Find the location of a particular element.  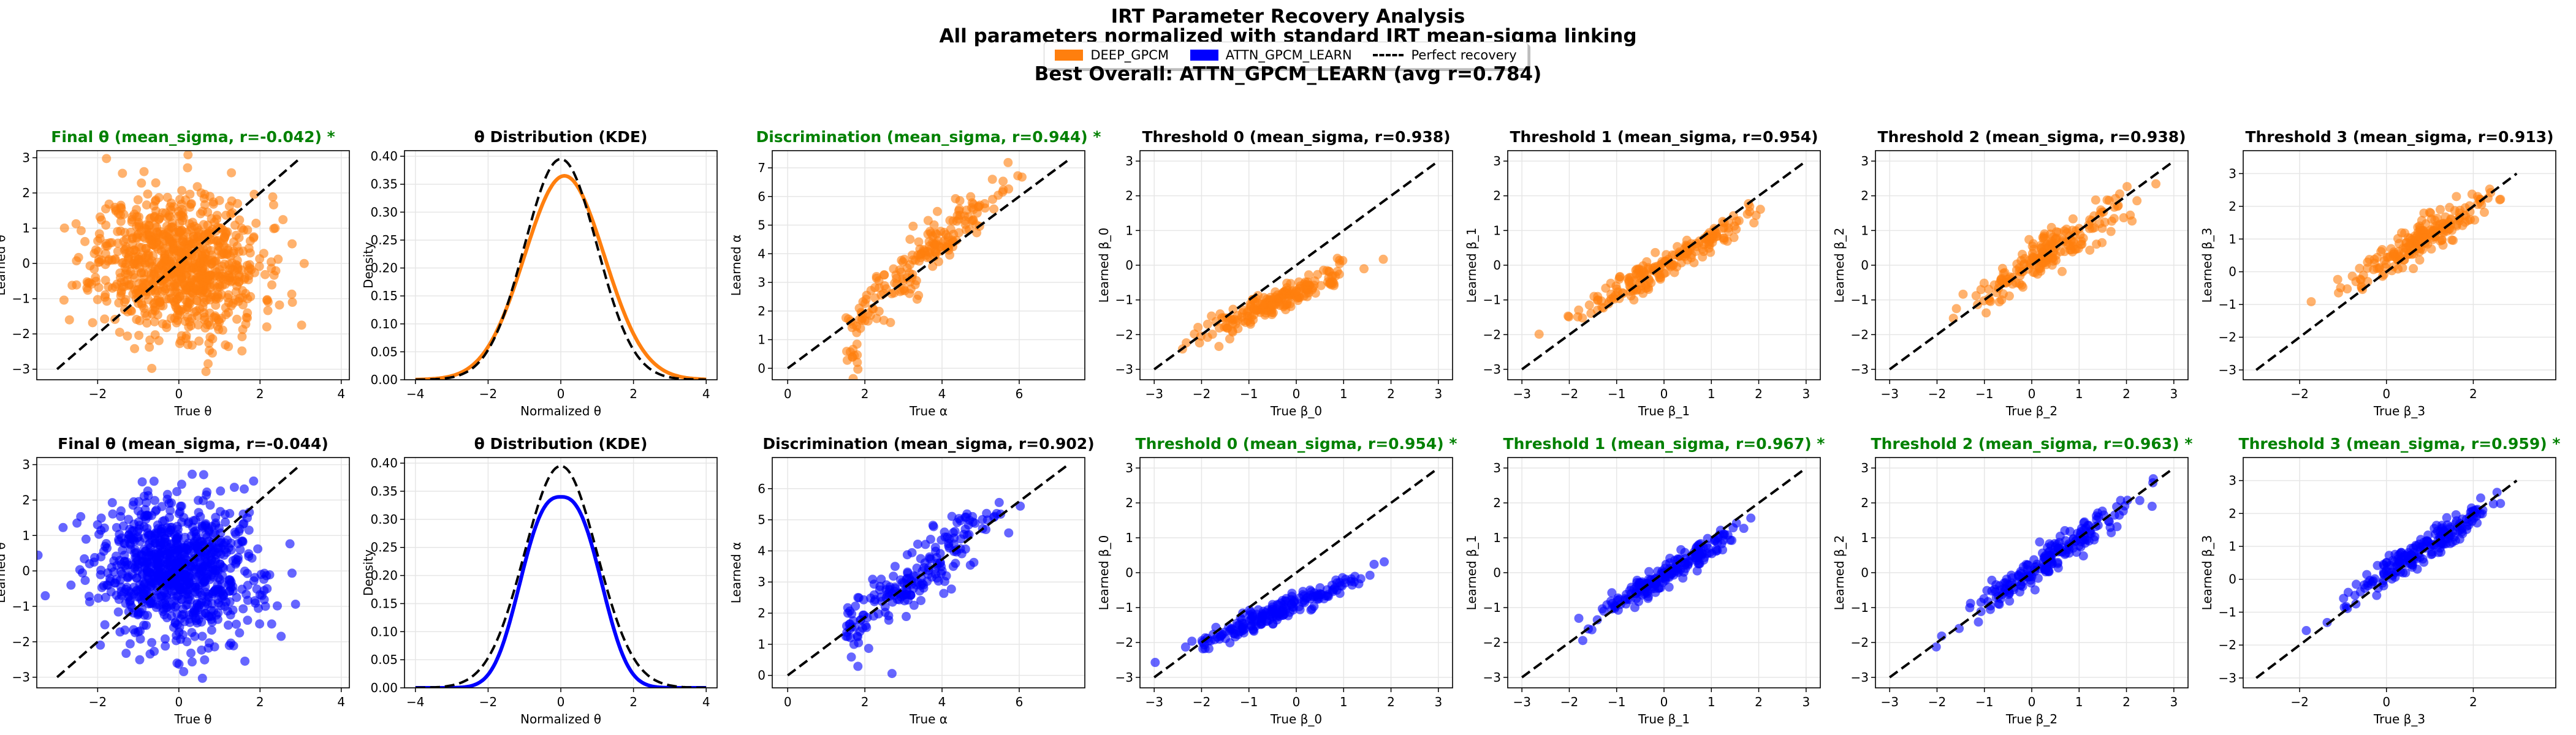

x-tick-label: 4 is located at coordinates (942, 702).